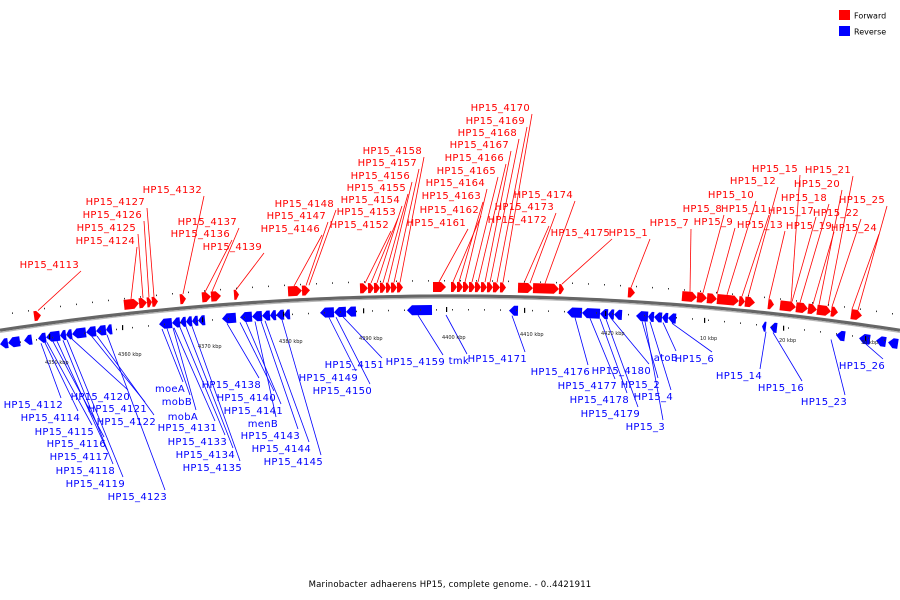 This screenshot has height=600, width=900. What do you see at coordinates (263, 424) in the screenshot?
I see `gene-label: menB` at bounding box center [263, 424].